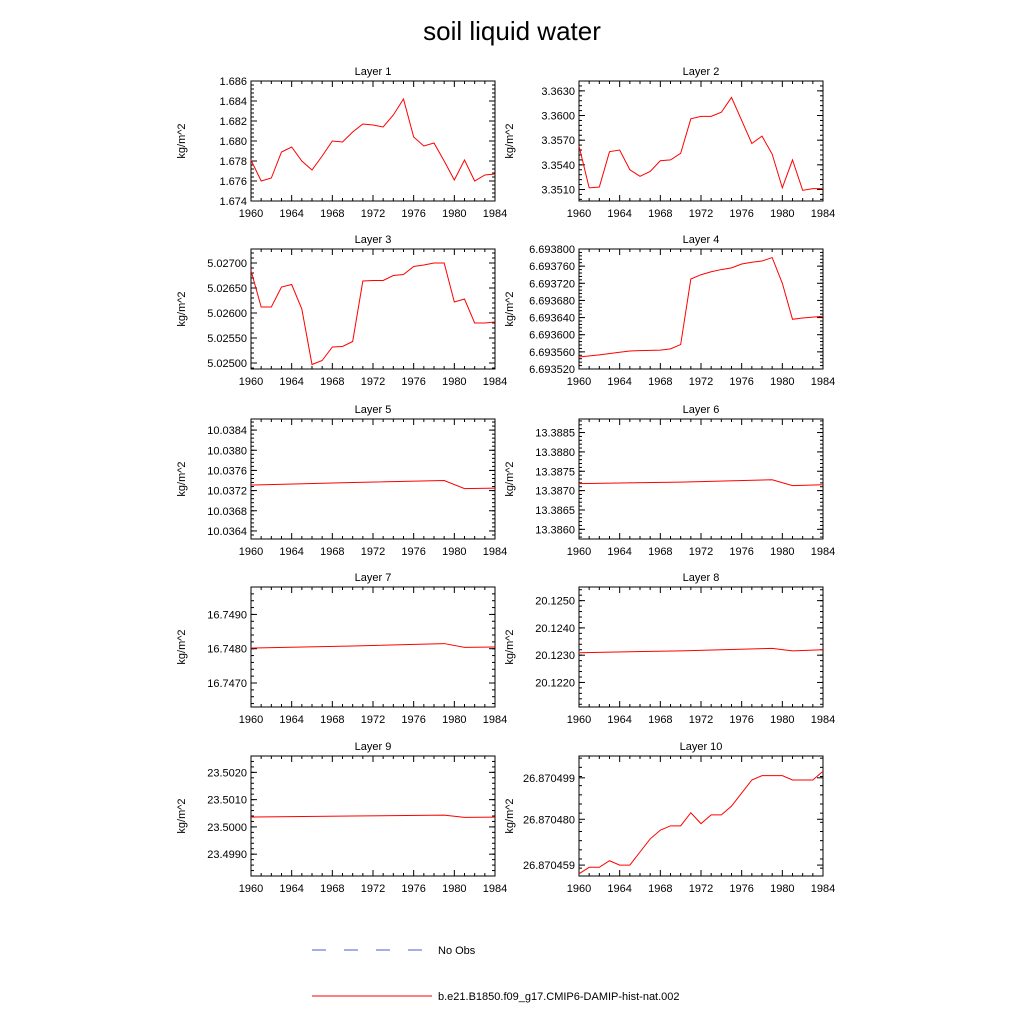  What do you see at coordinates (552, 353) in the screenshot?
I see `y-tick-label: 6.693560` at bounding box center [552, 353].